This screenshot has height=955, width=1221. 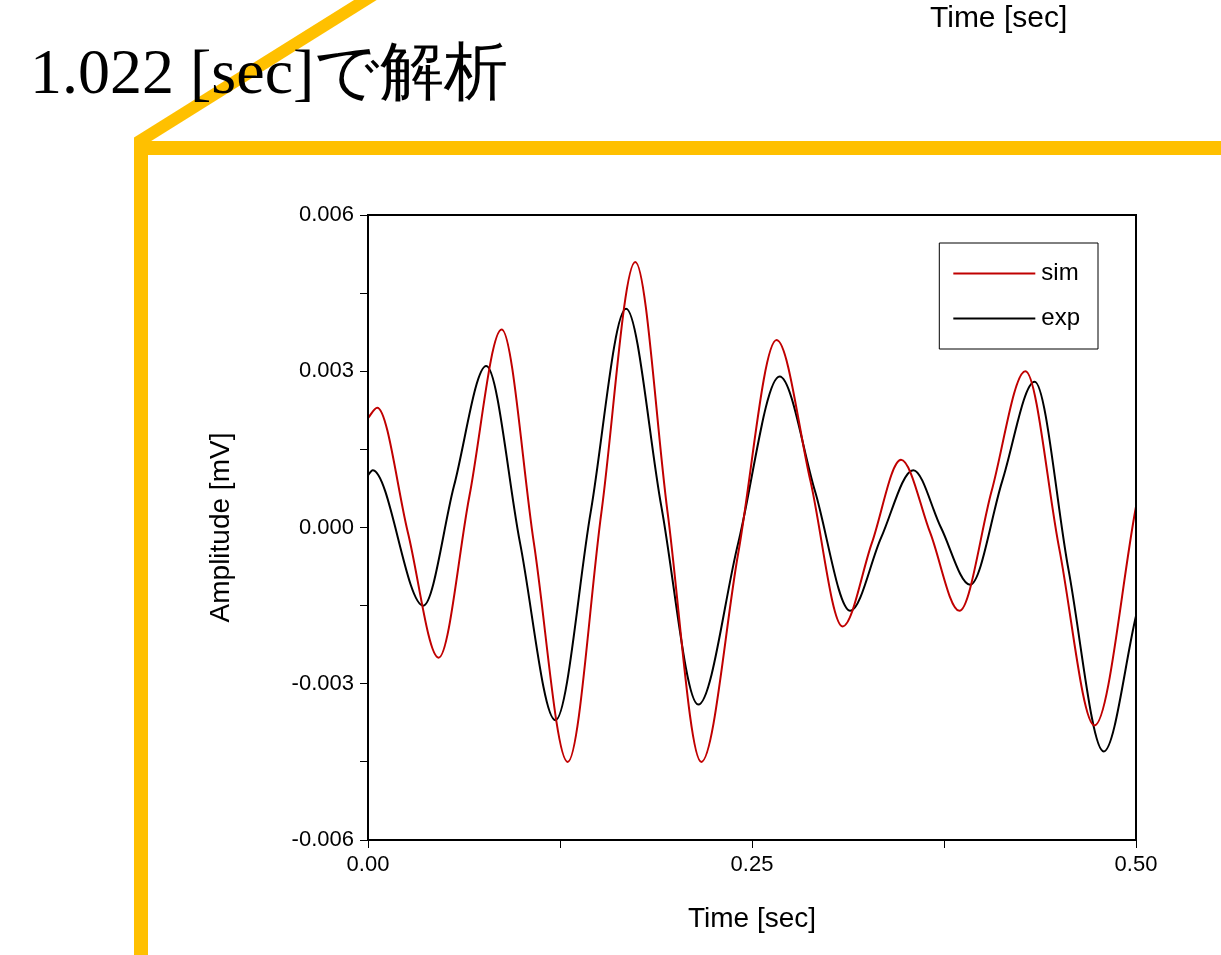 What do you see at coordinates (1060, 272) in the screenshot?
I see `legend-label: sim` at bounding box center [1060, 272].